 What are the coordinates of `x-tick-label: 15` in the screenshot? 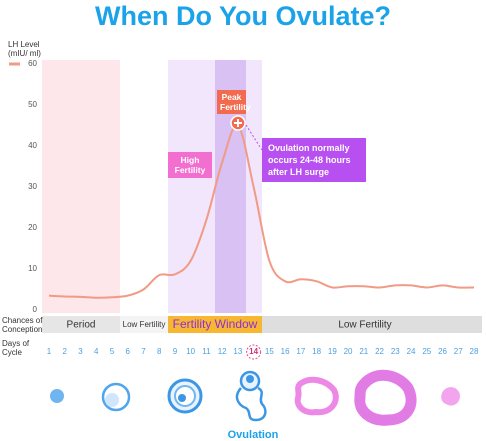 It's located at (269, 351).